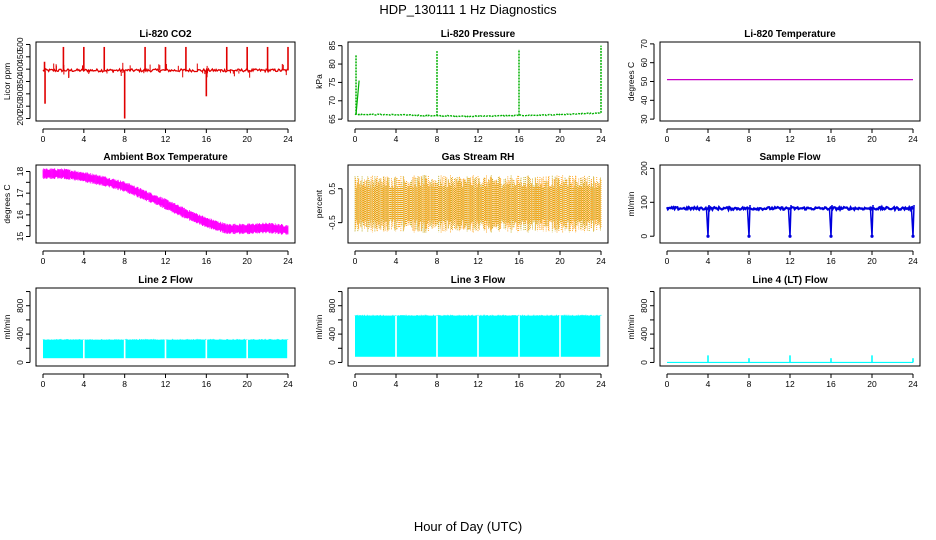  I want to click on y-tick-label: 70, so click(332, 101).